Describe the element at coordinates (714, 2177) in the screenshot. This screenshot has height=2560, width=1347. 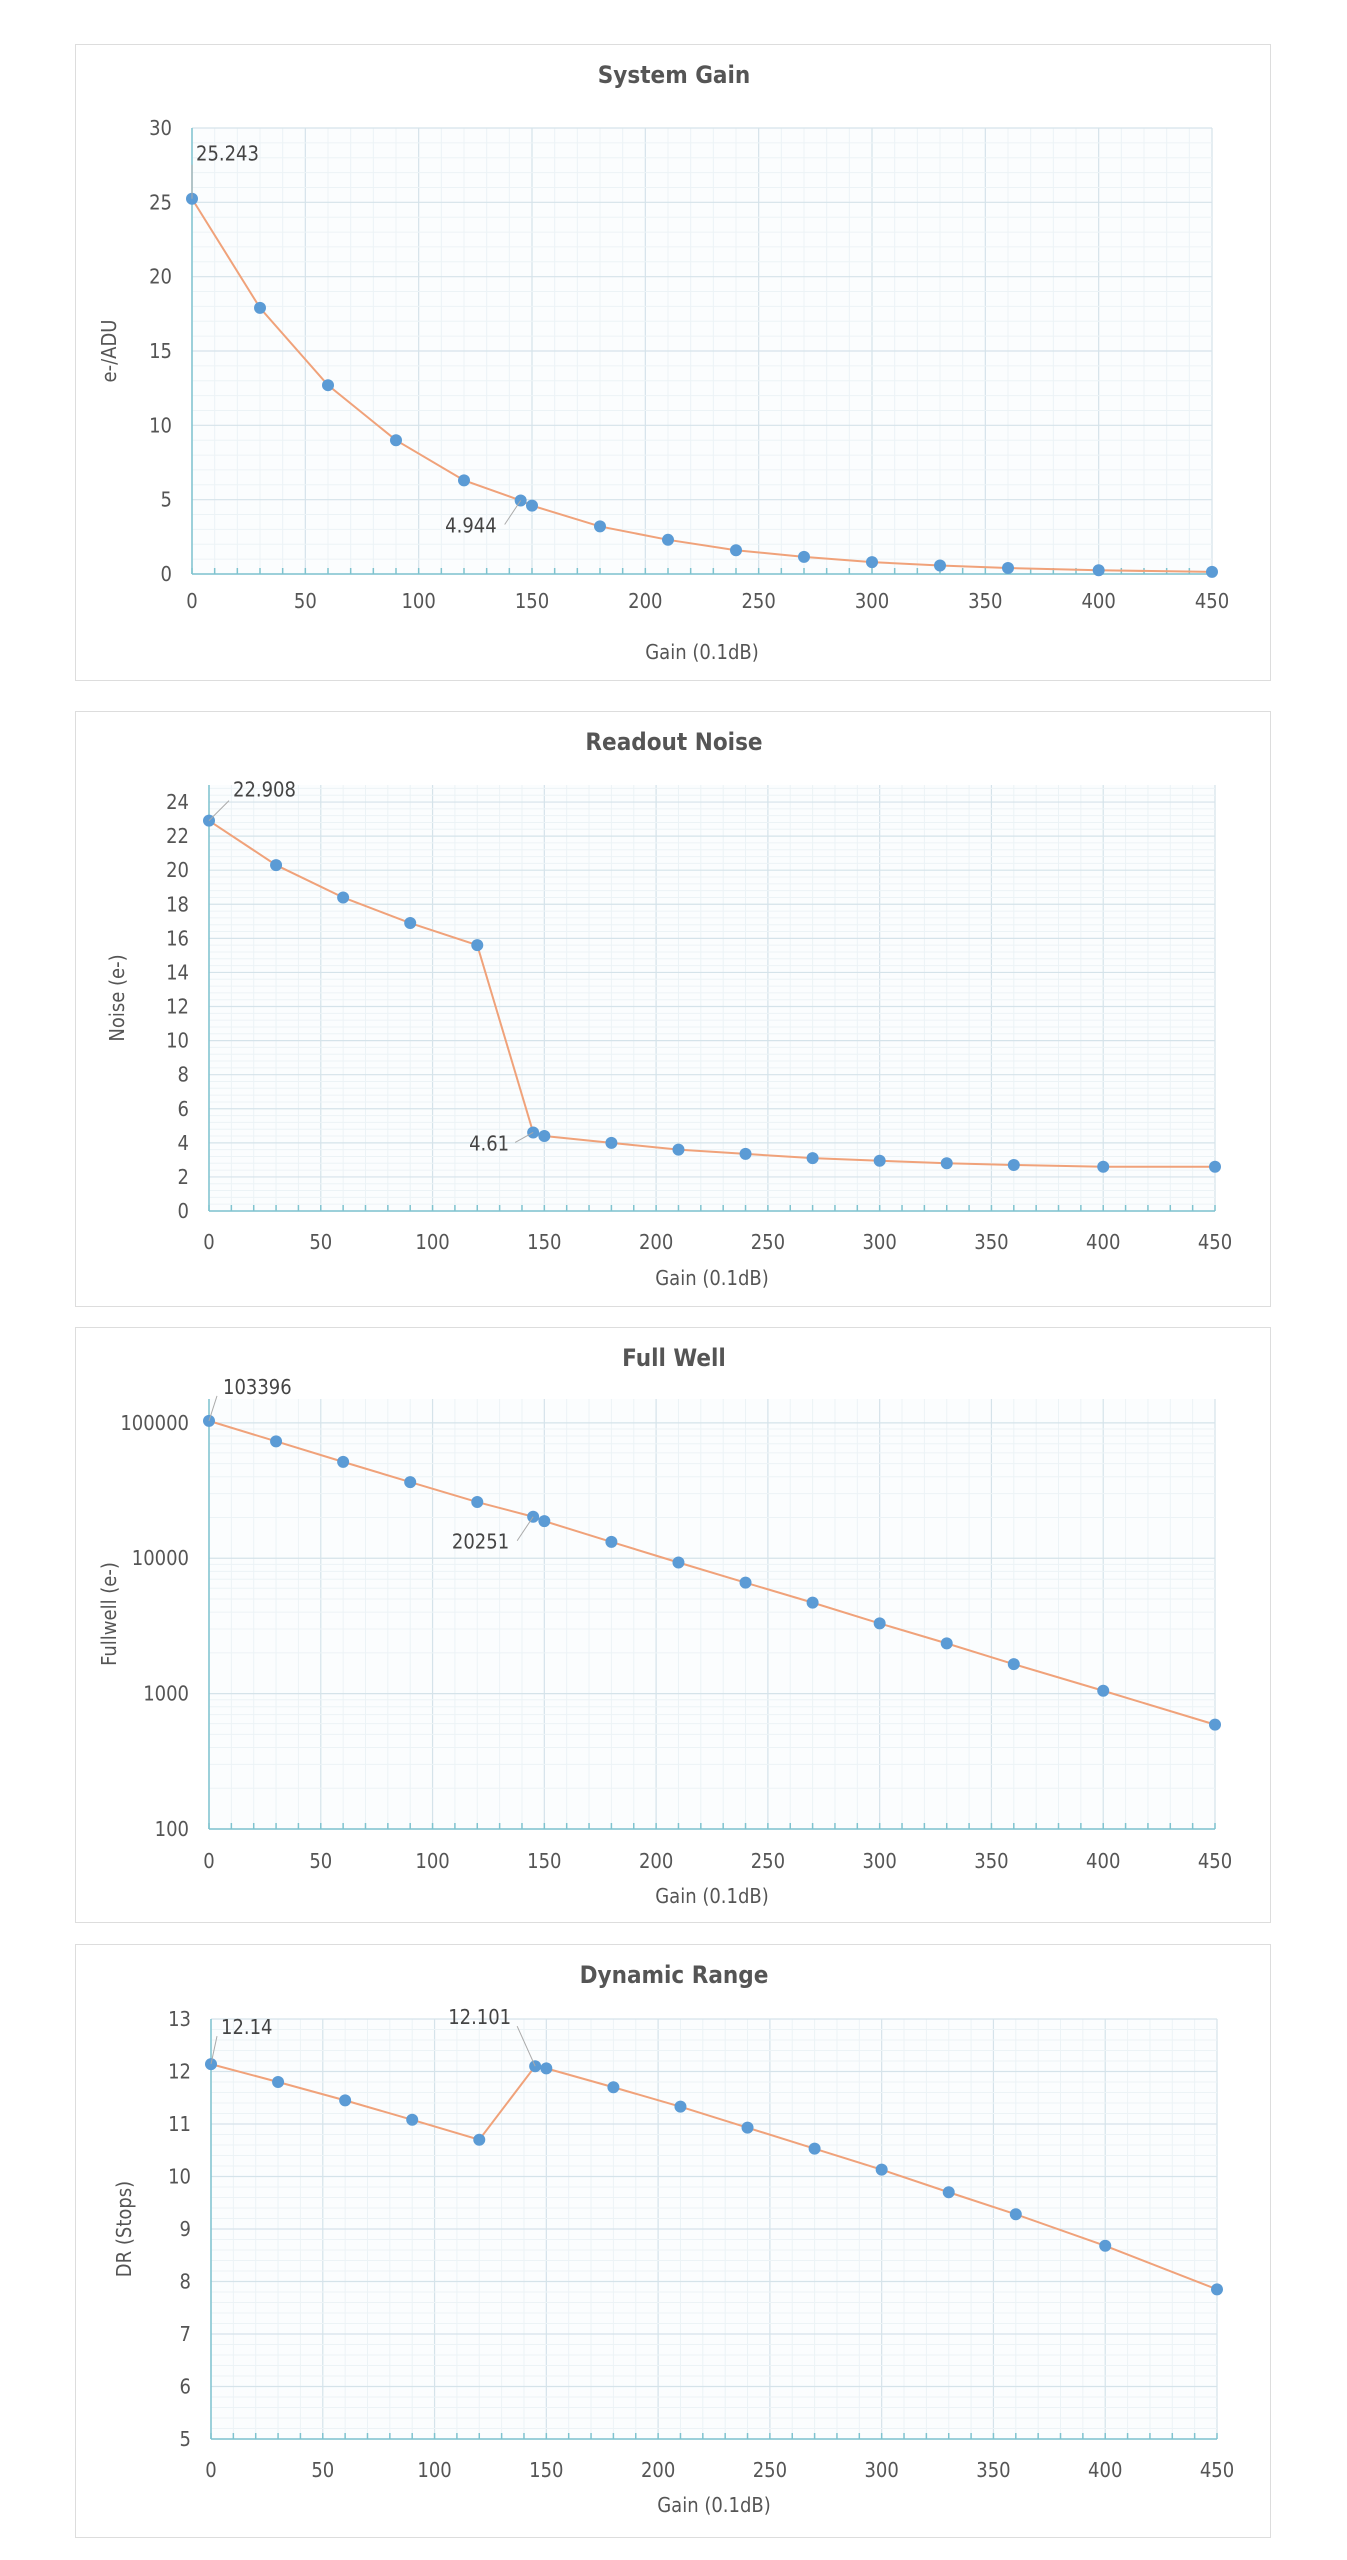
I see `series-line` at that location.